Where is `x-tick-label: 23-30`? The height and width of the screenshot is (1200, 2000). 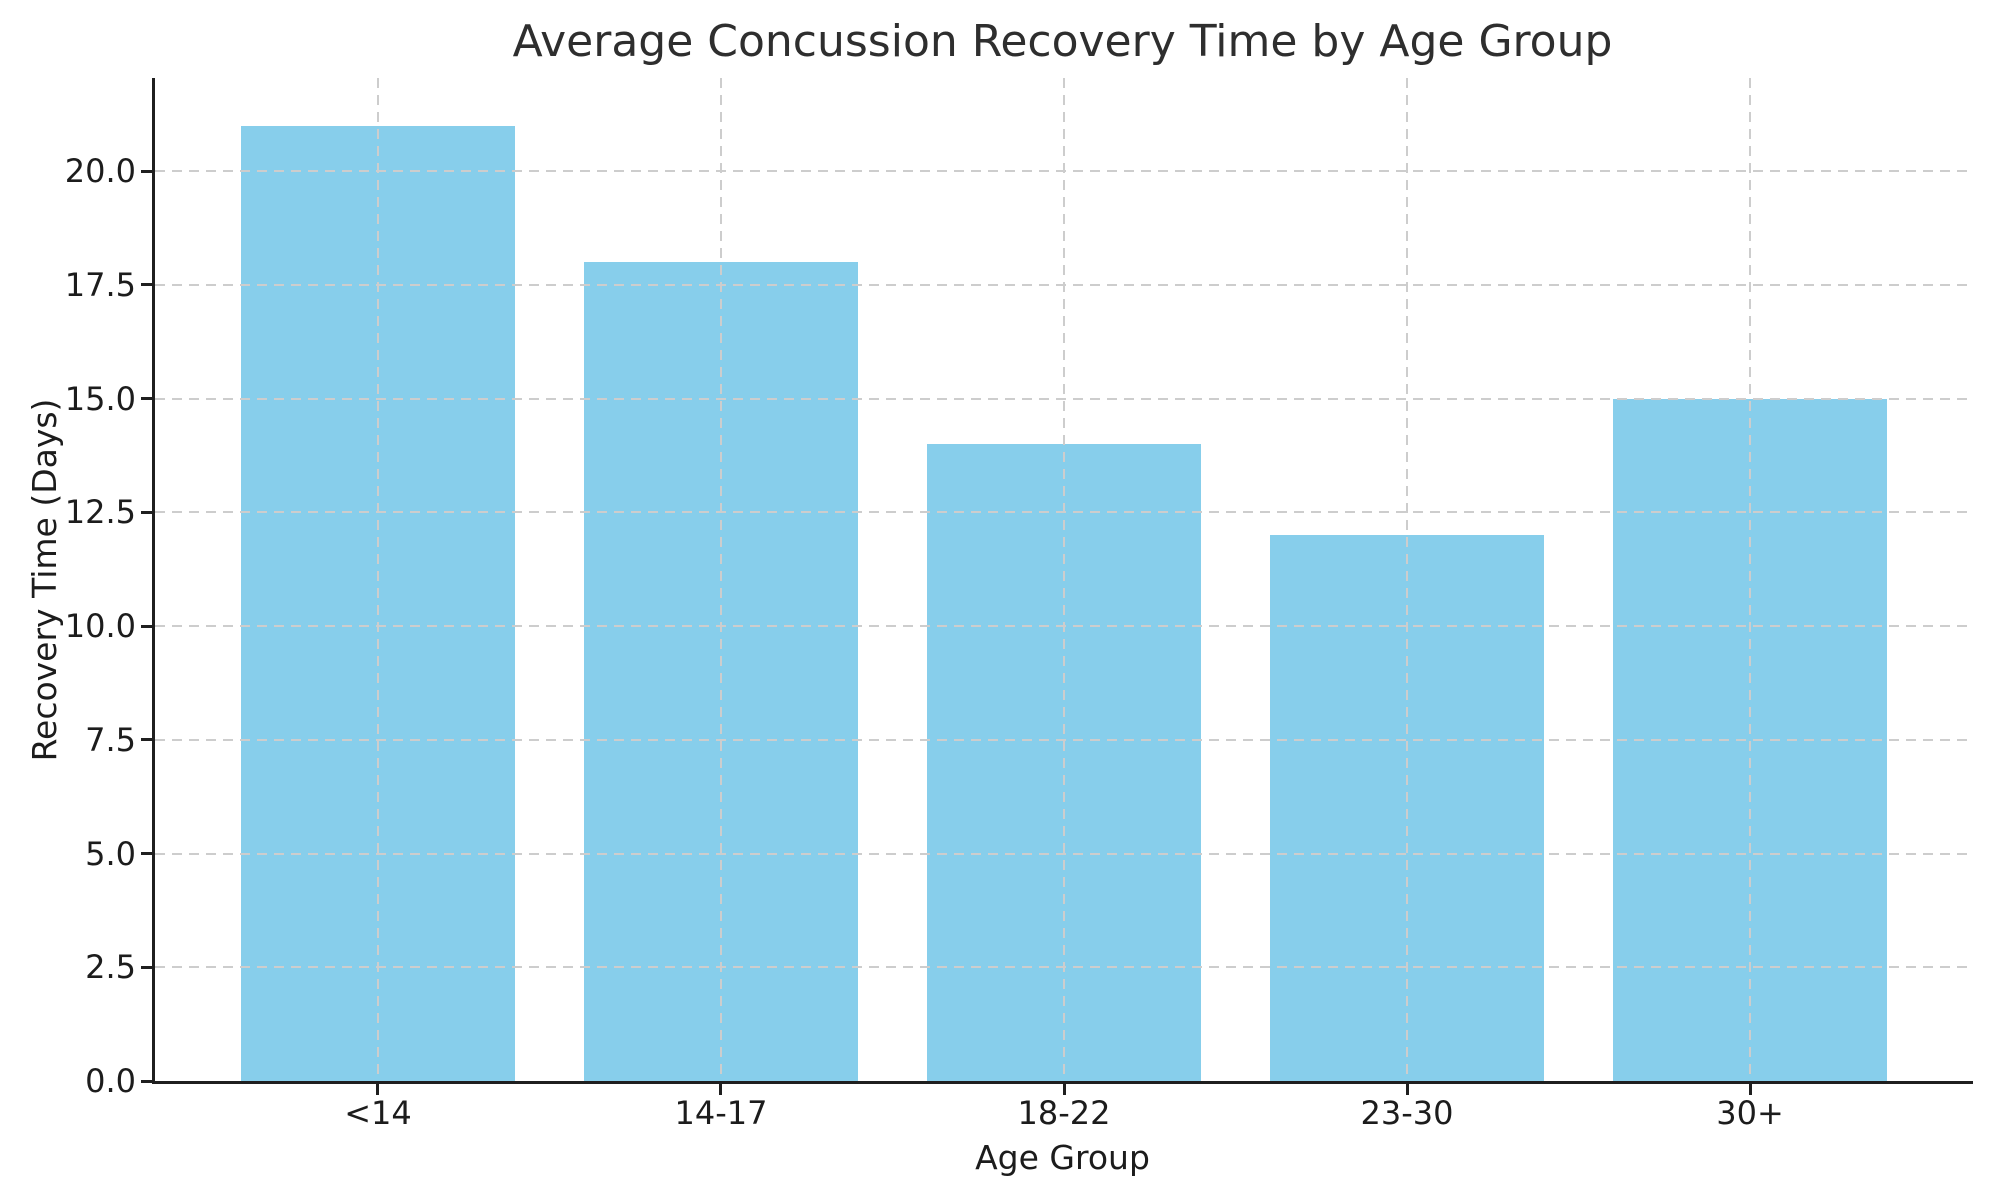 x-tick-label: 23-30 is located at coordinates (1407, 1113).